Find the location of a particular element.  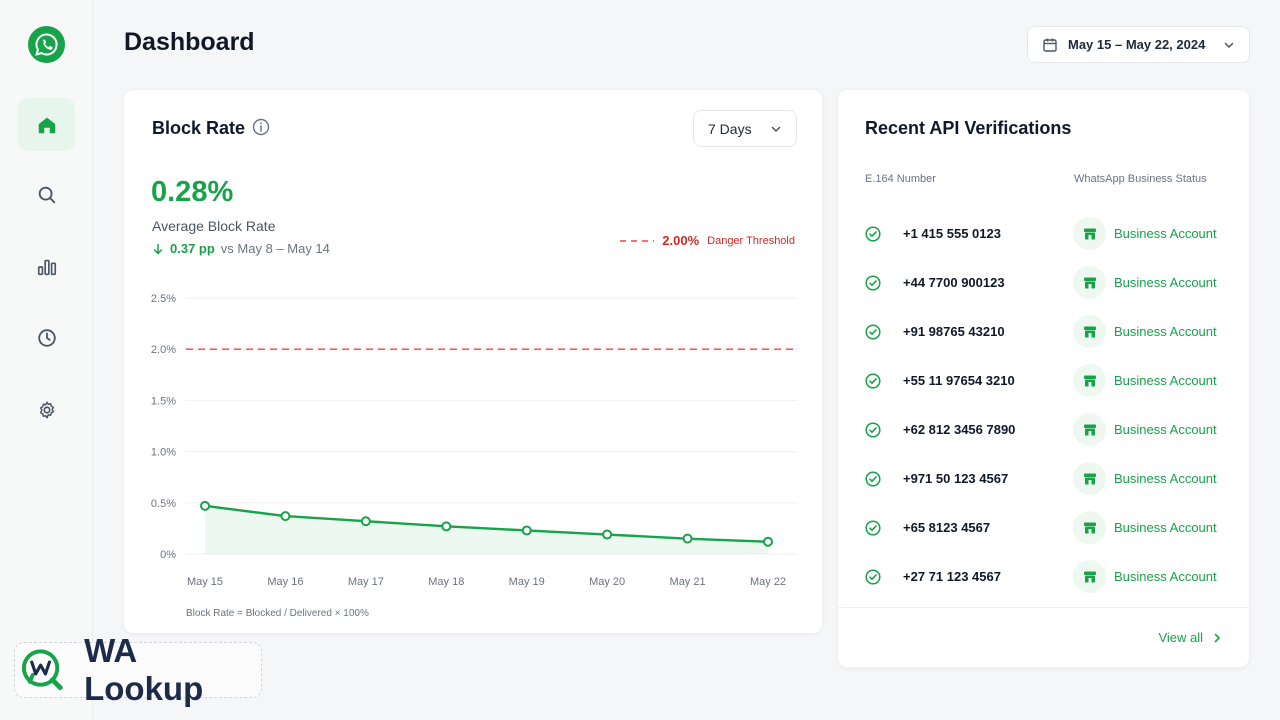

date-range-picker: May 15 – May 22, 2024 is located at coordinates (1138, 44).